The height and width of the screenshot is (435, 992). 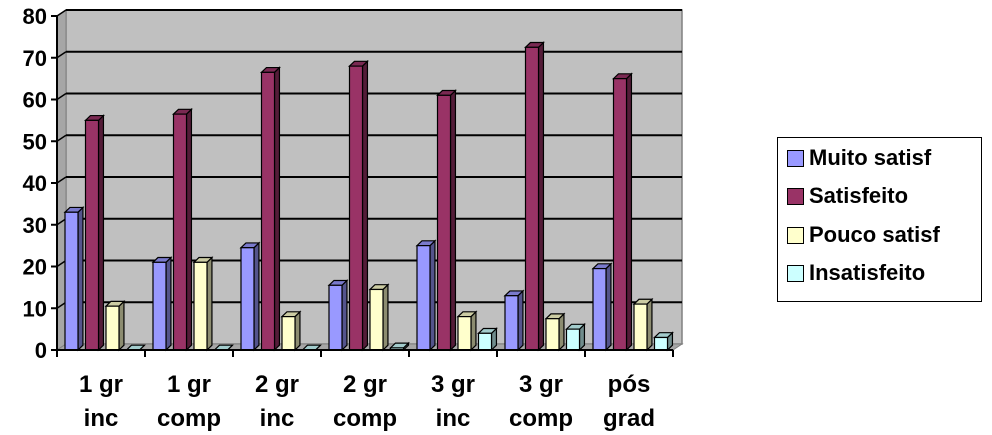 What do you see at coordinates (795, 158) in the screenshot?
I see `legend-swatch-muito-satisf` at bounding box center [795, 158].